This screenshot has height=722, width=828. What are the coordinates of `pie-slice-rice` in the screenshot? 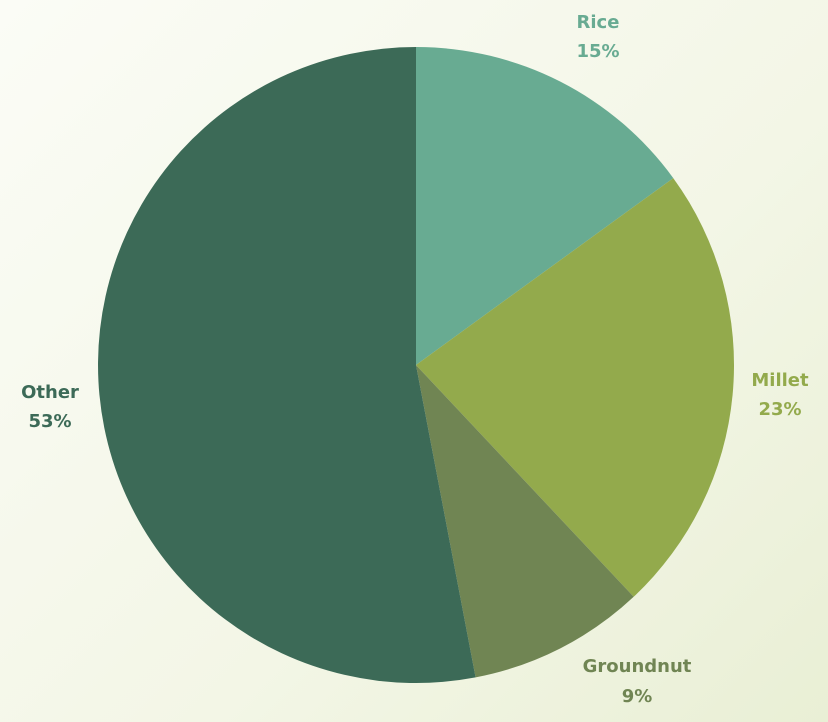 It's located at (545, 206).